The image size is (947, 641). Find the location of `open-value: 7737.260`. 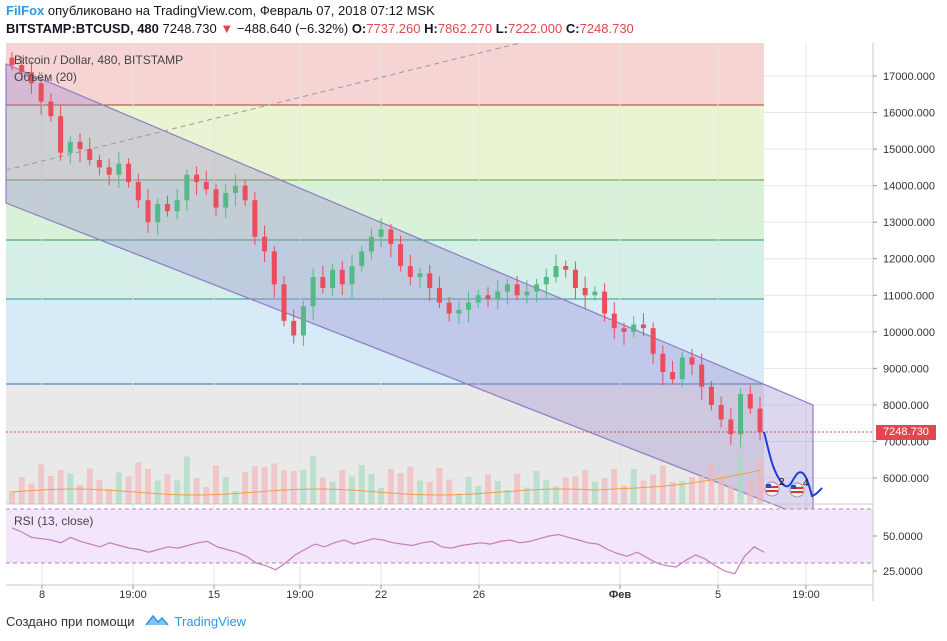

open-value: 7737.260 is located at coordinates (393, 28).